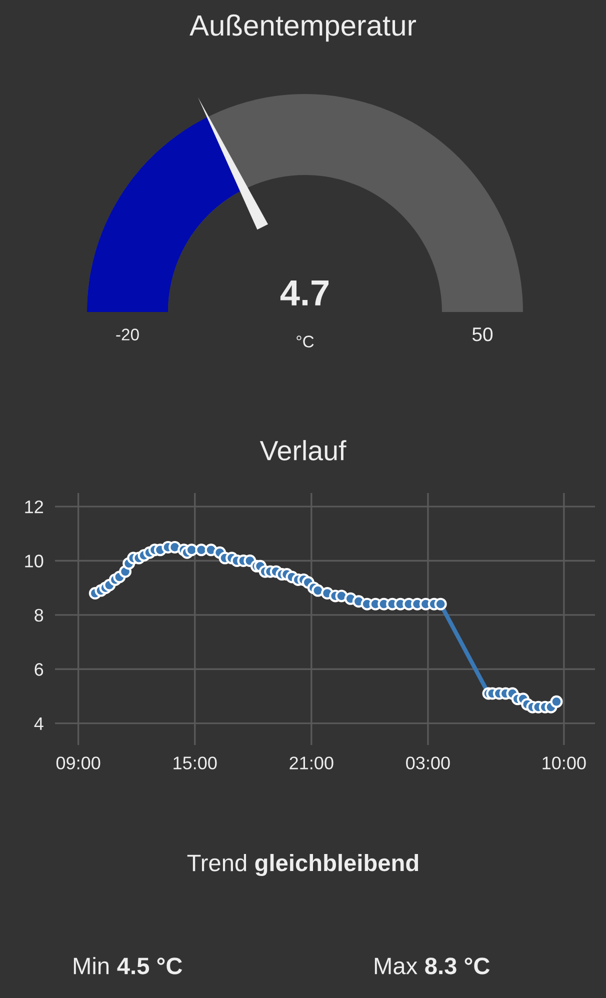 The image size is (606, 998). Describe the element at coordinates (39, 723) in the screenshot. I see `y-tick-label: 4` at that location.